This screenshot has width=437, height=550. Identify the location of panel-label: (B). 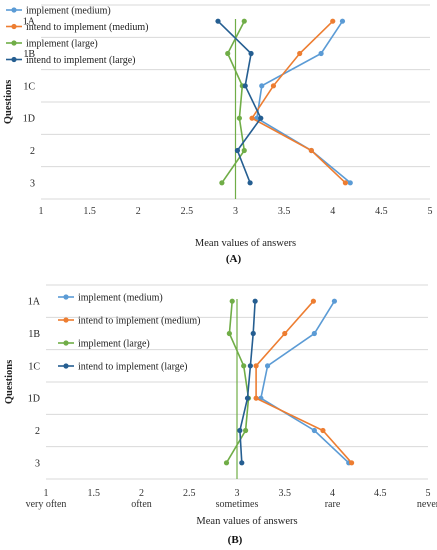
(235, 540).